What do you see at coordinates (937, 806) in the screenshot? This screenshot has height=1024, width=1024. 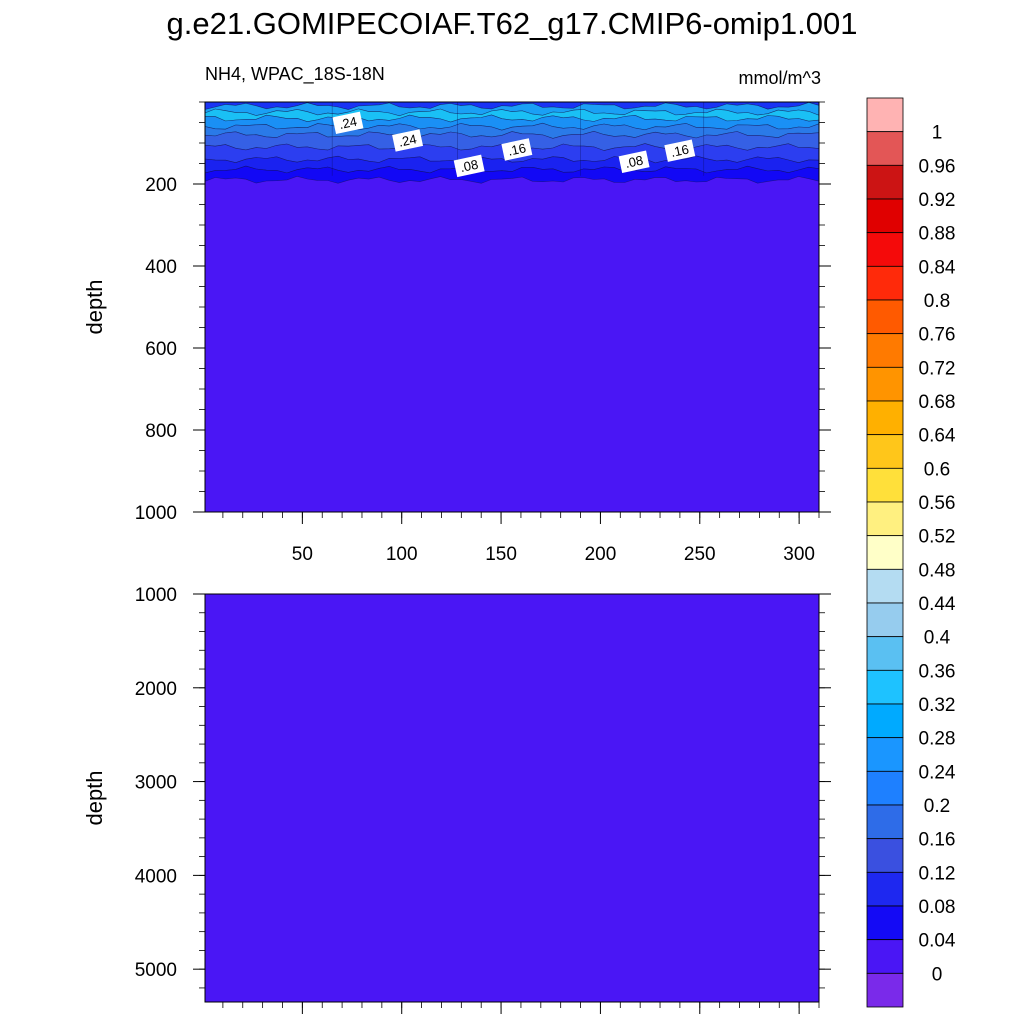 I see `colorbar-label: 0.2` at bounding box center [937, 806].